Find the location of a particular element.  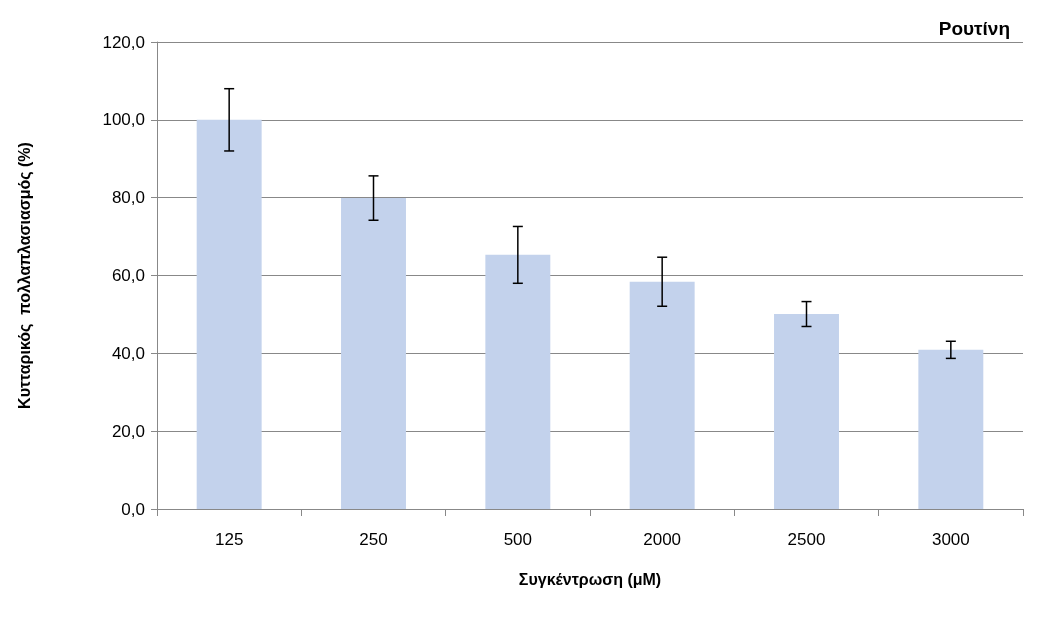

chart-title: Ρουτίνη is located at coordinates (974, 28).